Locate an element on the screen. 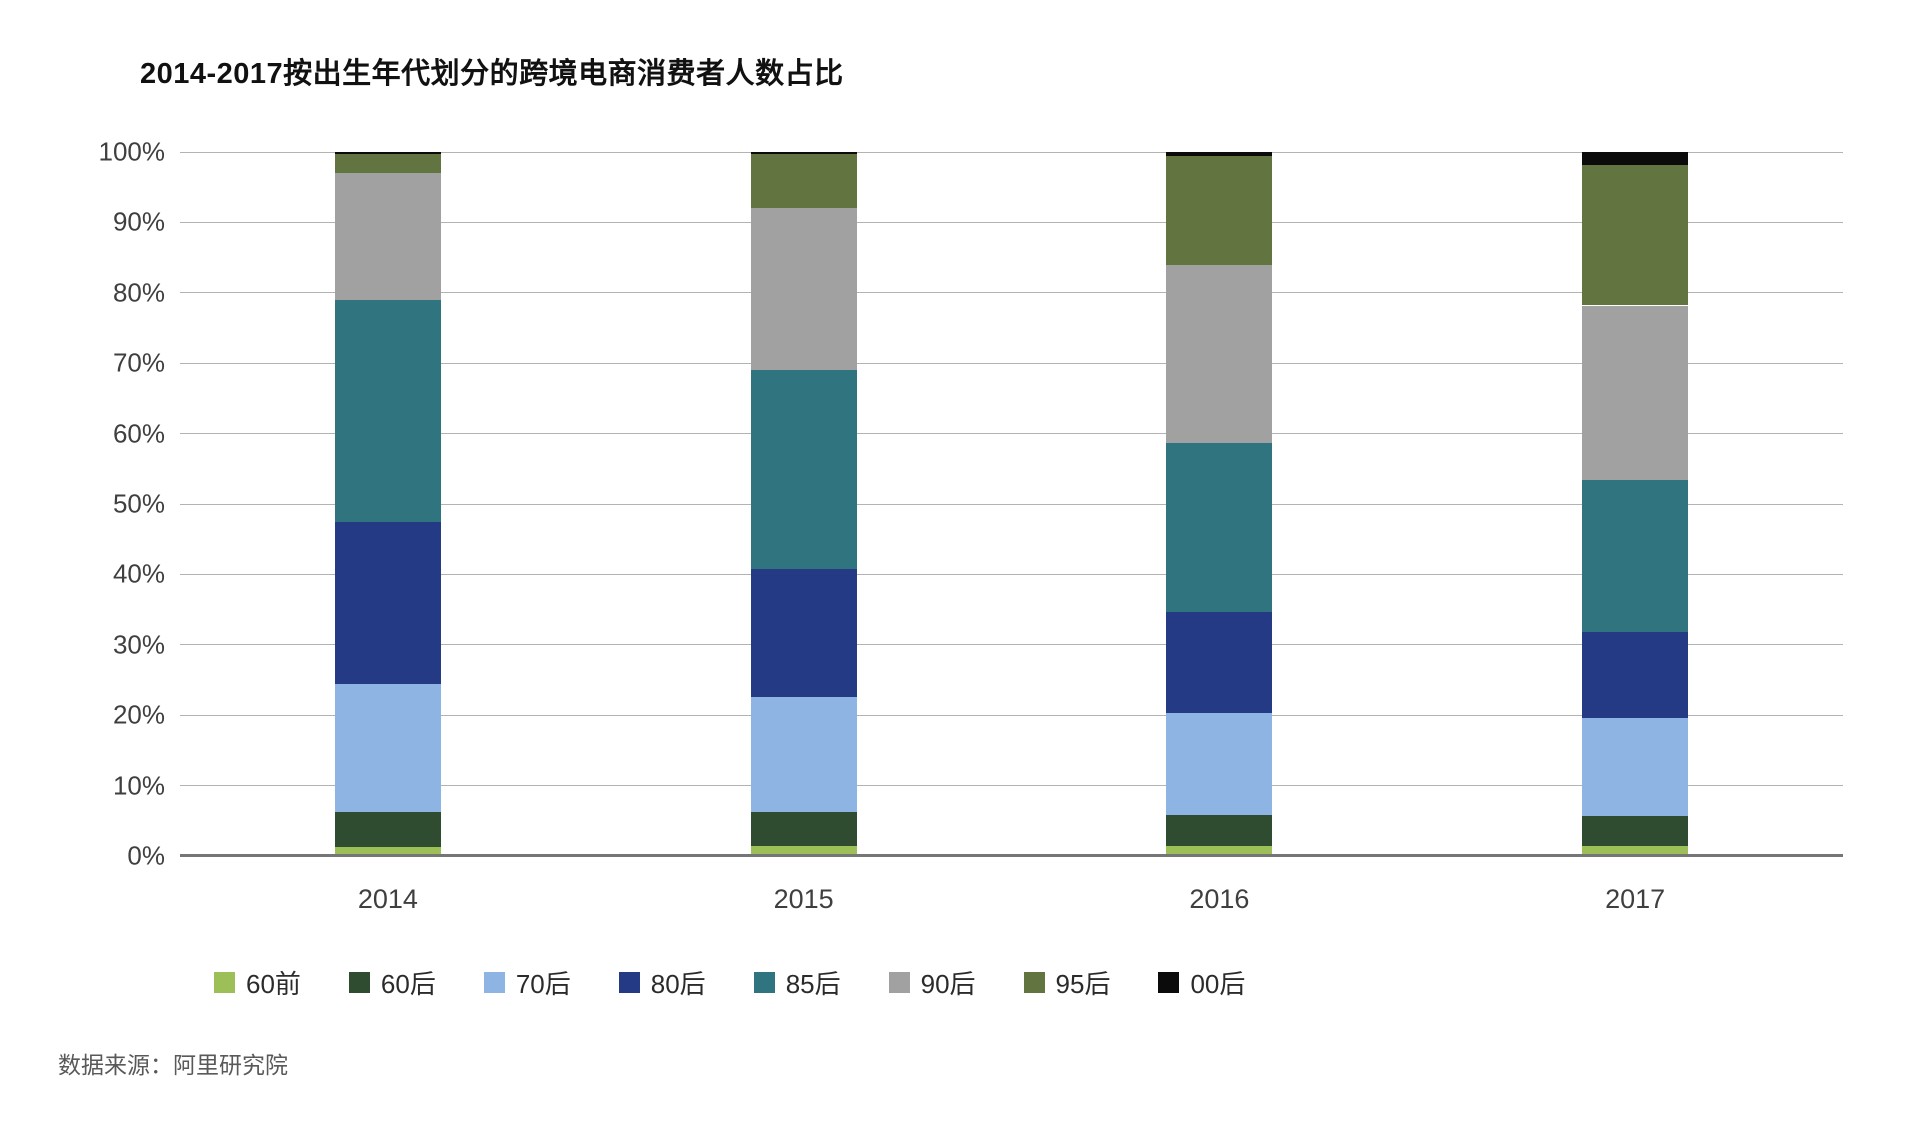  bar-segment-2014-85后 is located at coordinates (387, 410).